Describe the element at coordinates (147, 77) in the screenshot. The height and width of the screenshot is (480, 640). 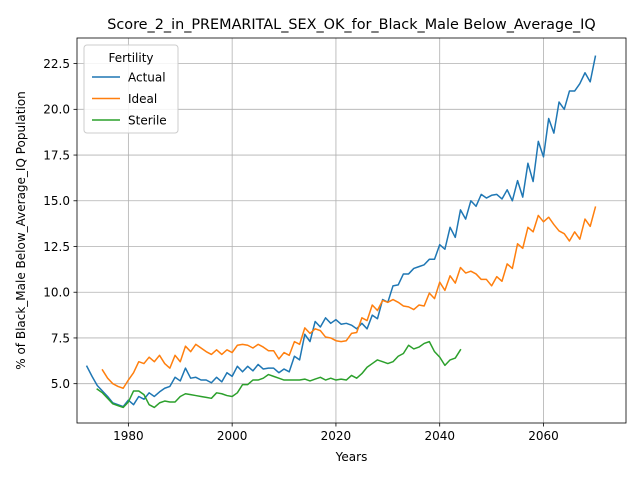
I see `legend-label-actual: Actual` at that location.